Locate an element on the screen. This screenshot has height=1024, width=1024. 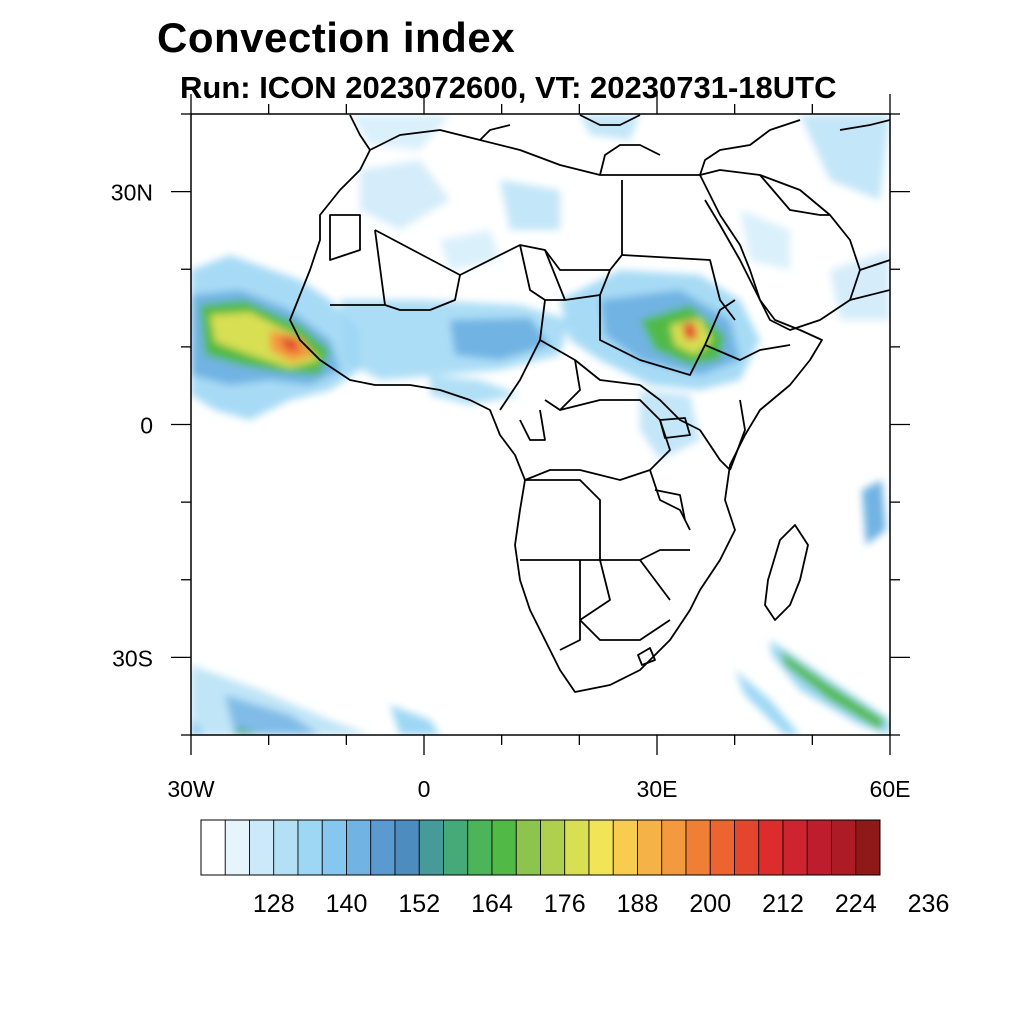
lon-tick-label: 30E is located at coordinates (657, 789).